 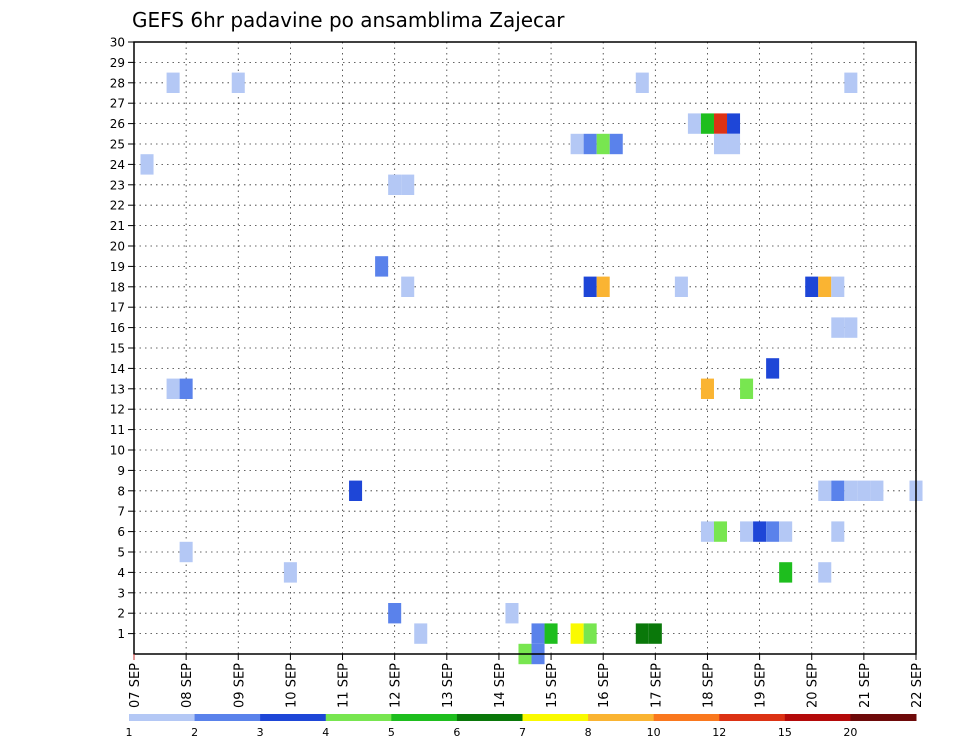 I want to click on legend-label: 15, so click(x=785, y=732).